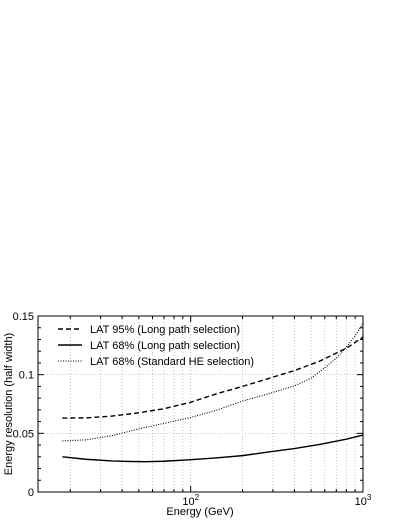 Image resolution: width=403 pixels, height=521 pixels. Describe the element at coordinates (199, 512) in the screenshot. I see `x-axis-title: Energy (GeV)` at that location.